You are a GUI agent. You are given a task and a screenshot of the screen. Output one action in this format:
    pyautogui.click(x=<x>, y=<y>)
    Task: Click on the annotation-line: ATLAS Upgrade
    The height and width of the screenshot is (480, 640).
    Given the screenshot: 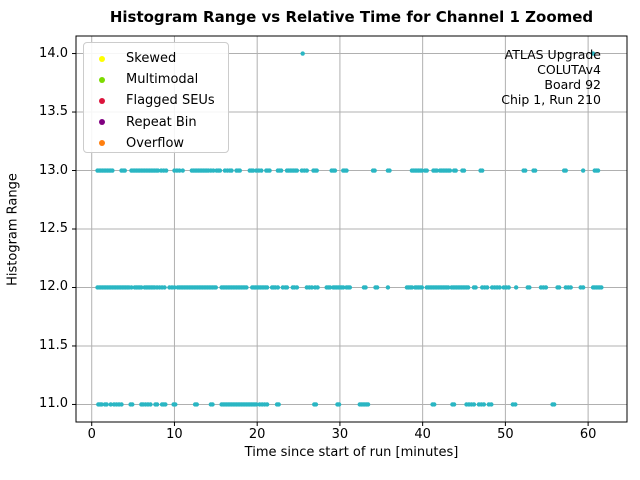 What is the action you would take?
    pyautogui.click(x=552, y=54)
    